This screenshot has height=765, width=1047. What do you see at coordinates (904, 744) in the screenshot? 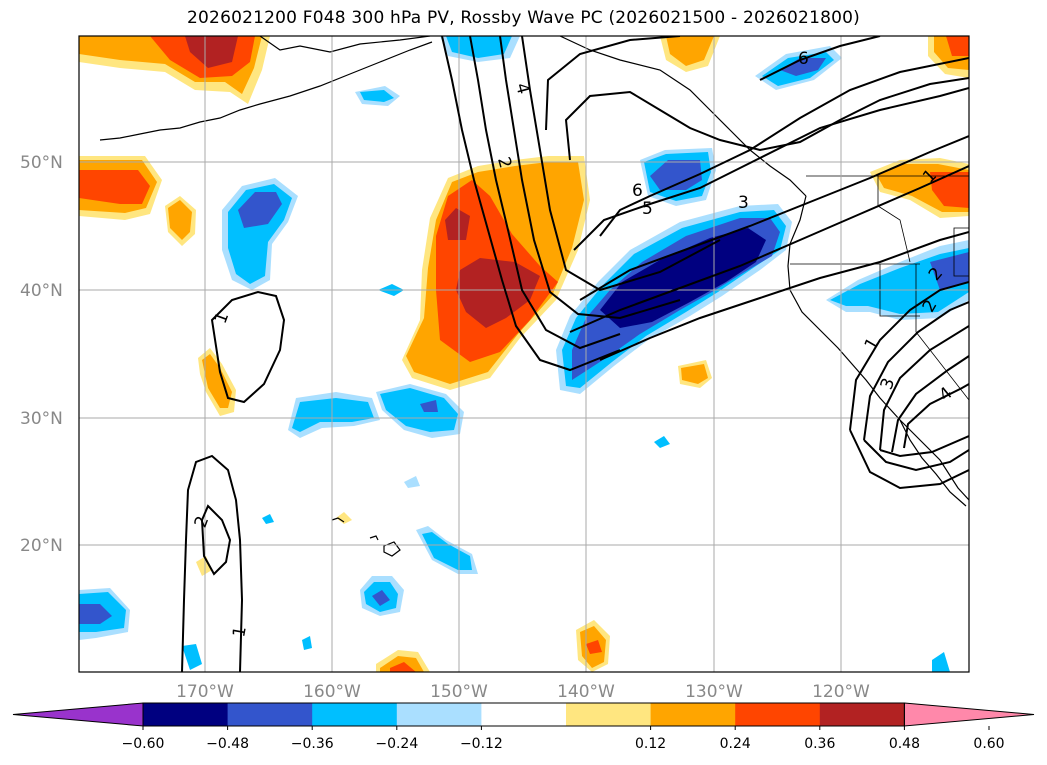
I see `colorbar-tick-label: 0.48` at bounding box center [904, 744].